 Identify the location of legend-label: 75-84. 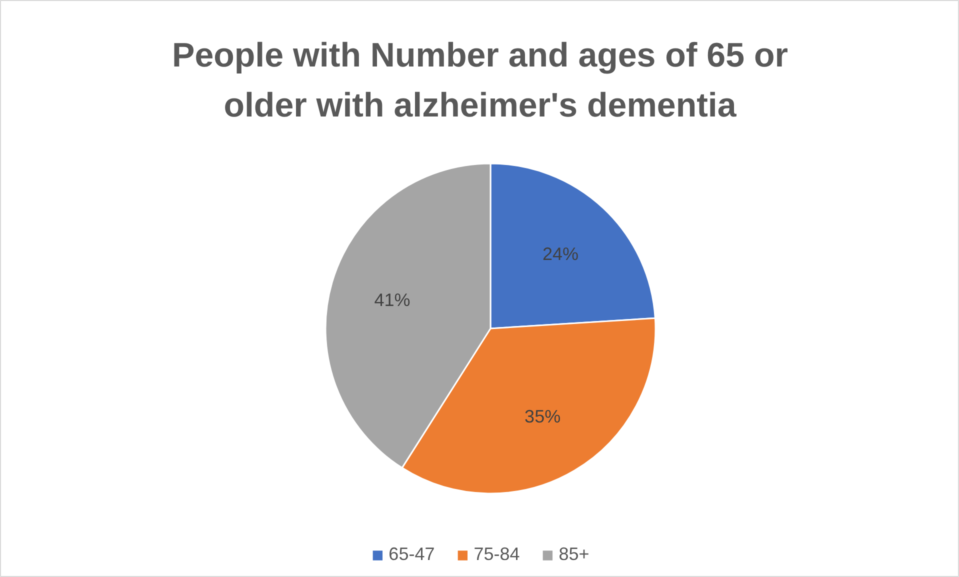
(497, 554).